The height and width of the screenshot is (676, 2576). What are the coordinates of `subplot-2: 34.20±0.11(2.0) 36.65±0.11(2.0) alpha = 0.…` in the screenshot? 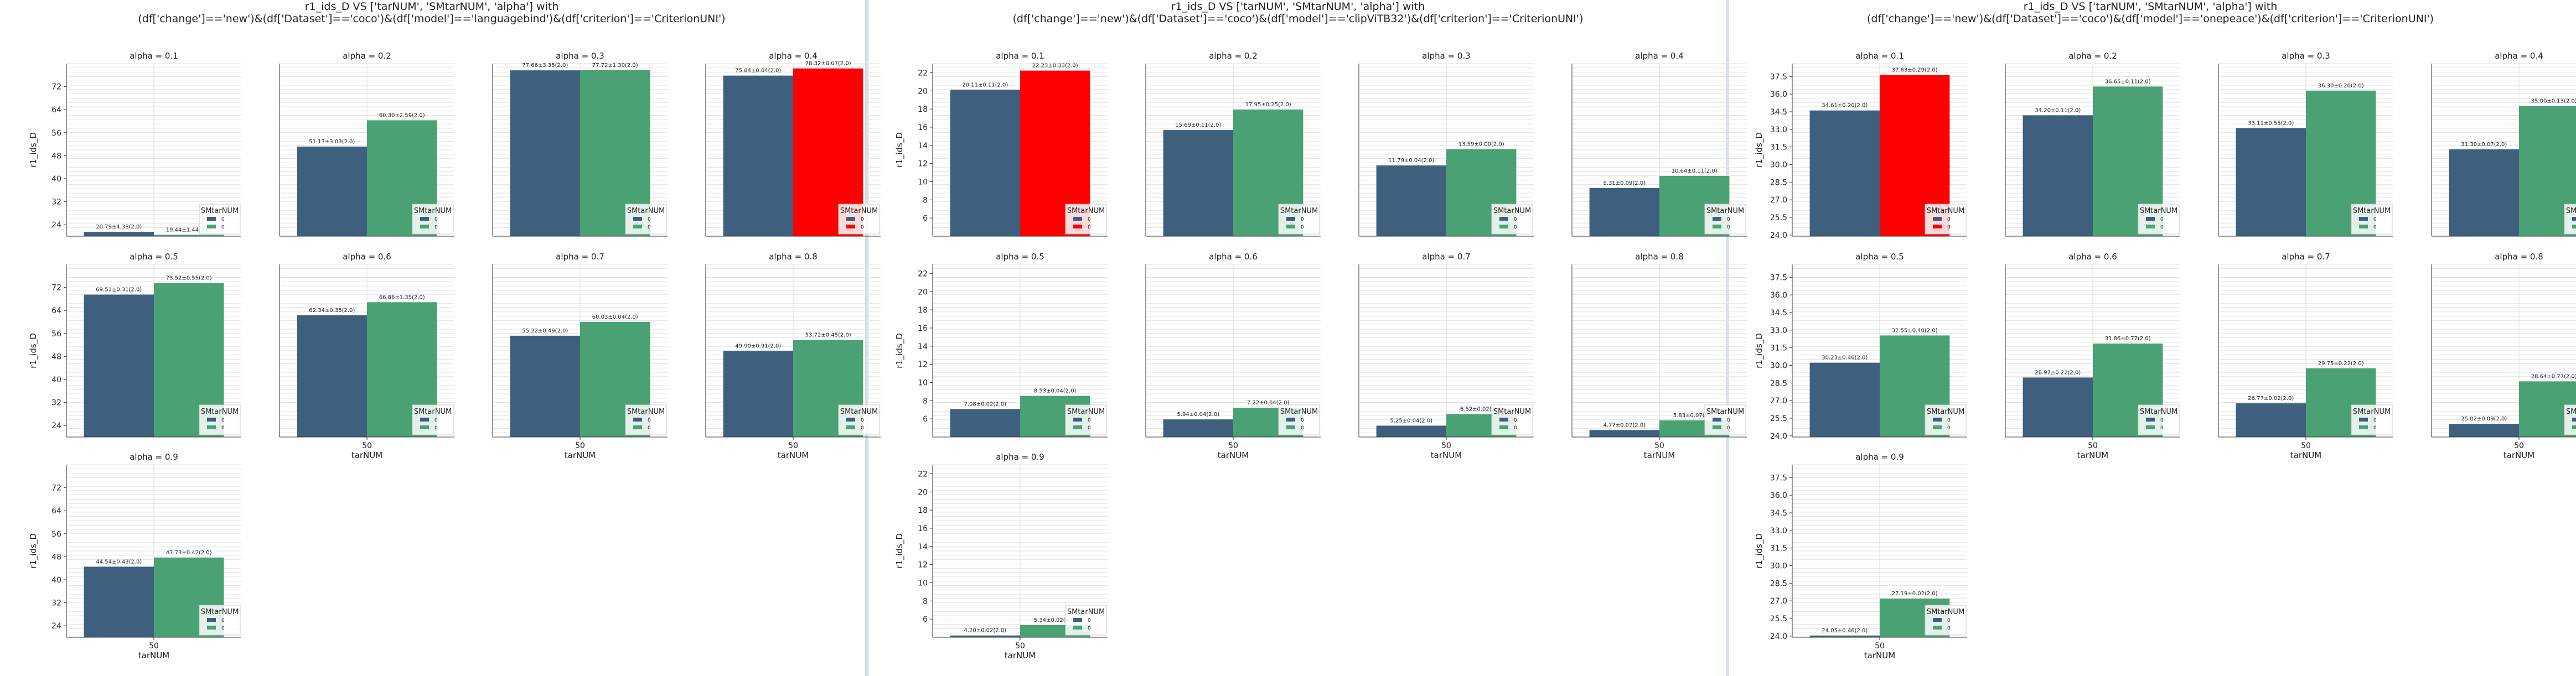 It's located at (2092, 144).